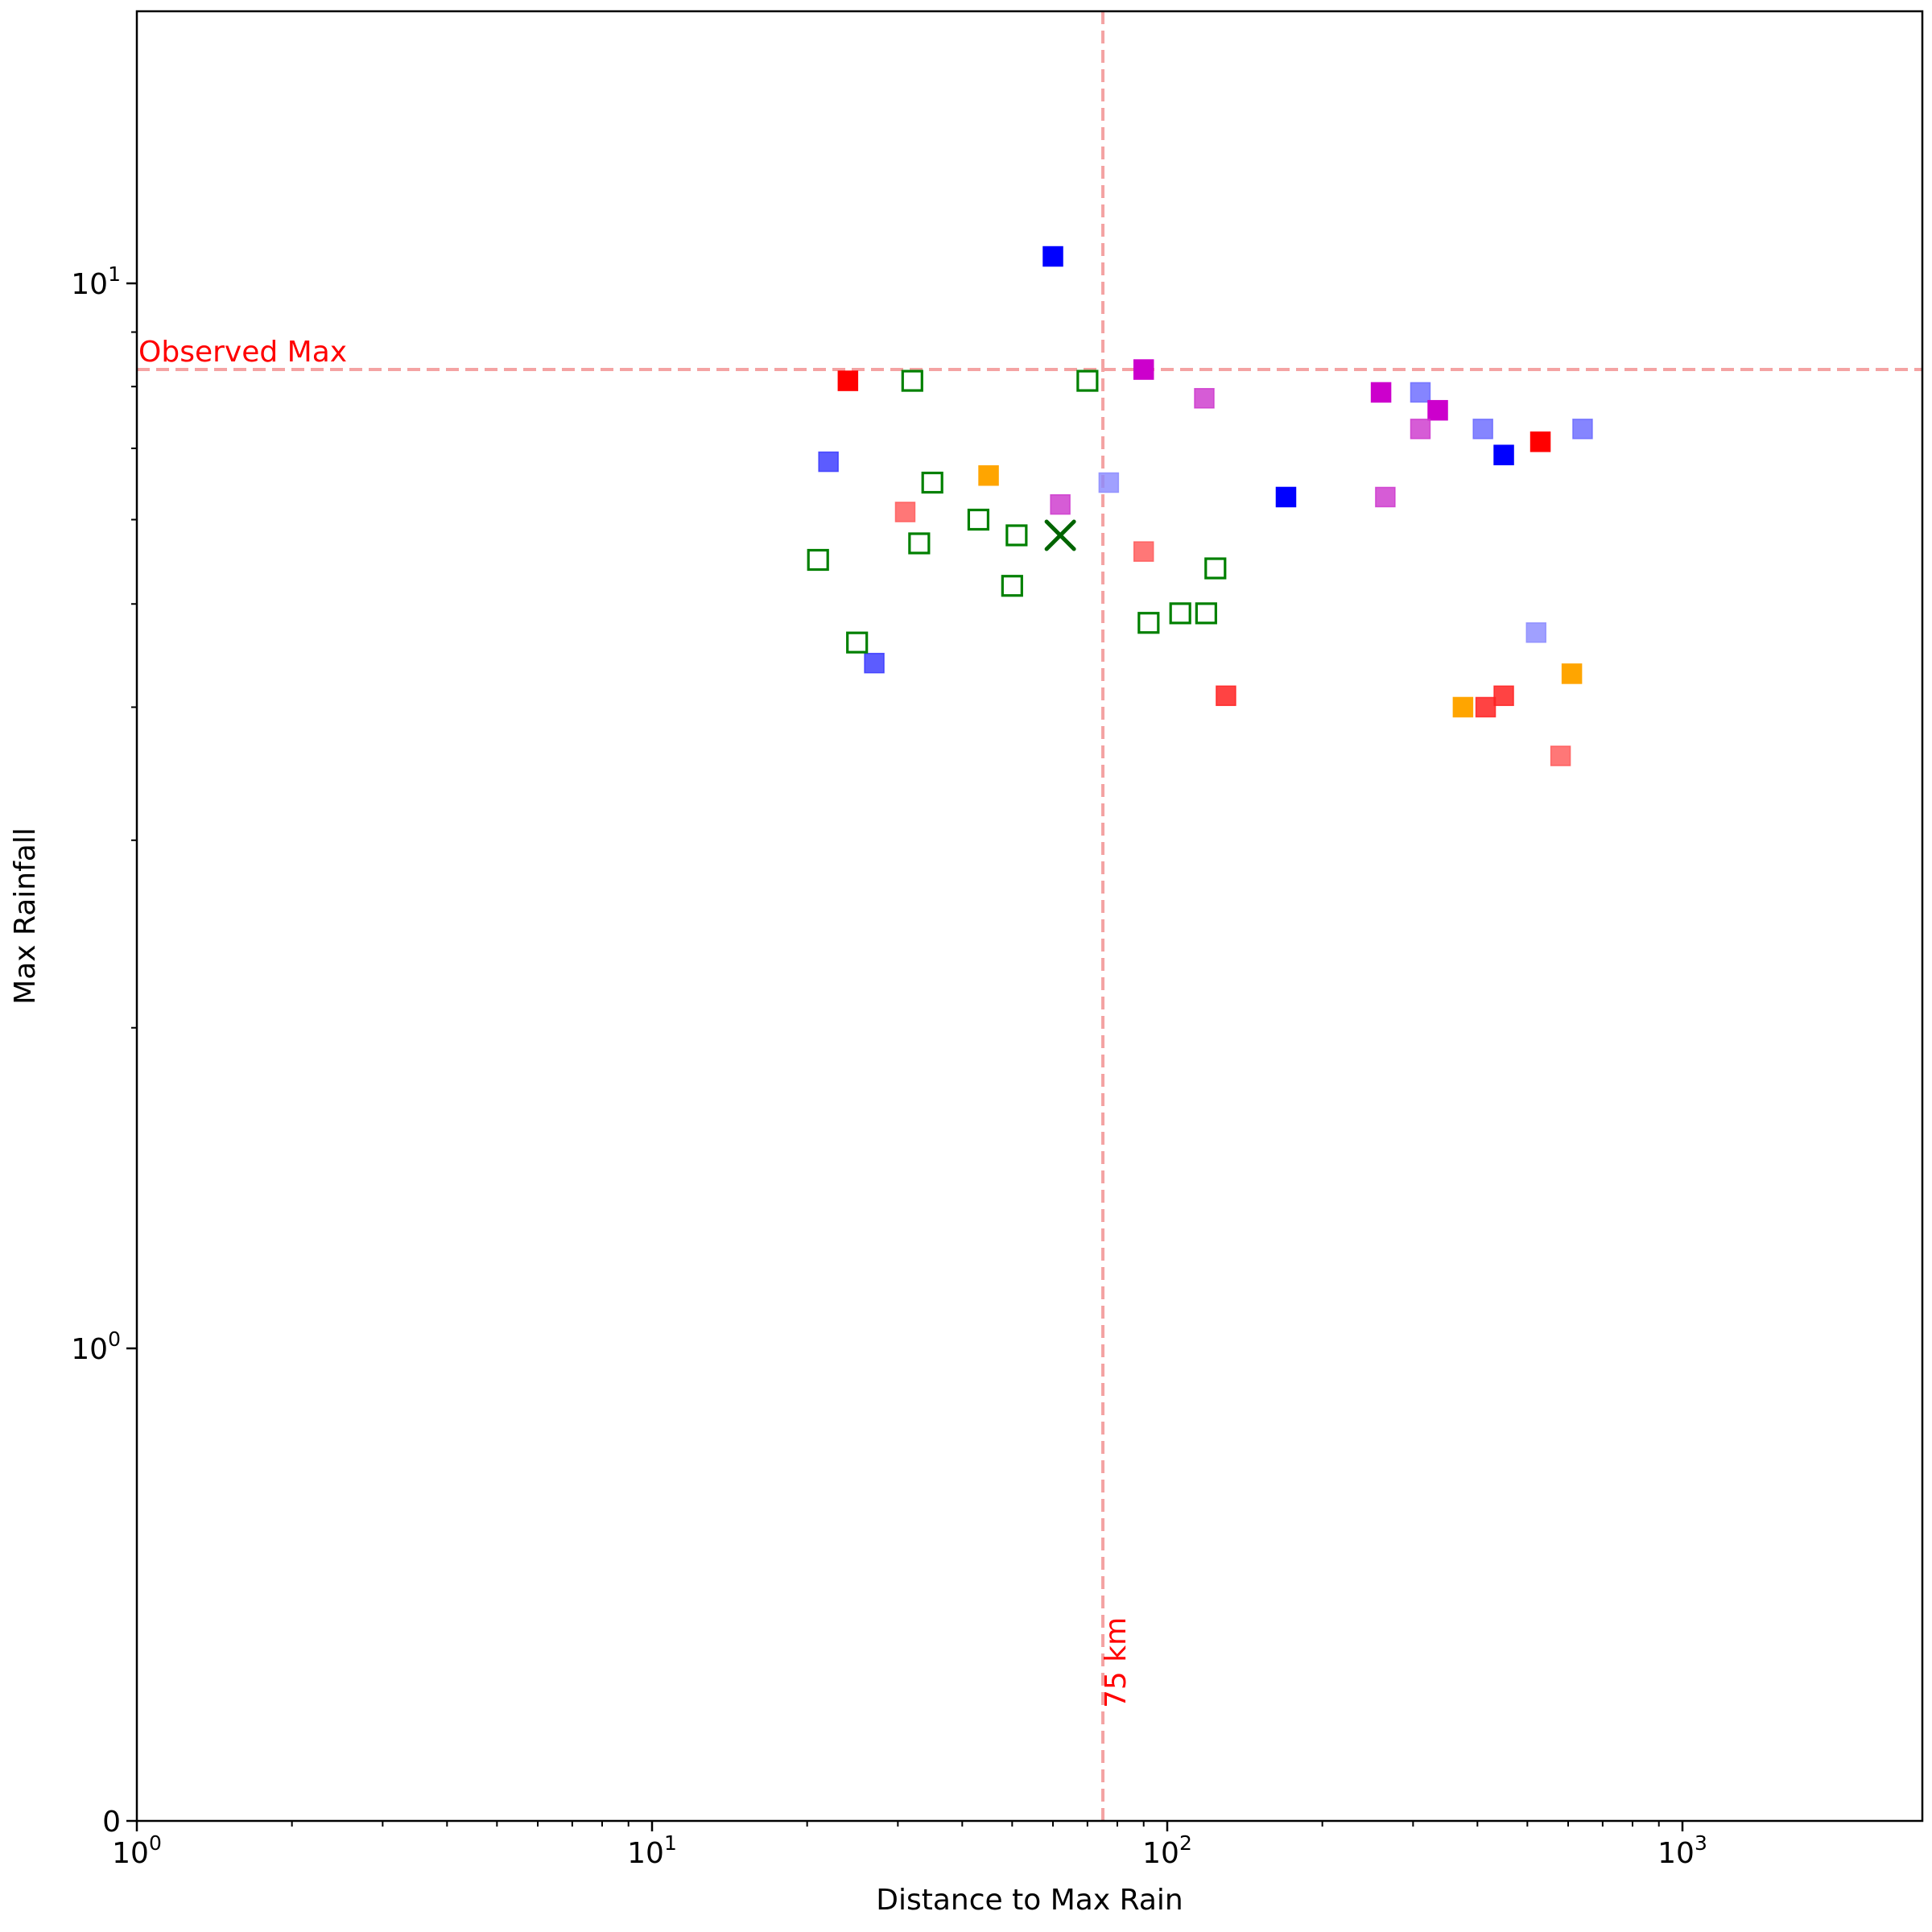 The height and width of the screenshot is (1932, 1932). I want to click on x-tick-label: 10⁰, so click(137, 1851).